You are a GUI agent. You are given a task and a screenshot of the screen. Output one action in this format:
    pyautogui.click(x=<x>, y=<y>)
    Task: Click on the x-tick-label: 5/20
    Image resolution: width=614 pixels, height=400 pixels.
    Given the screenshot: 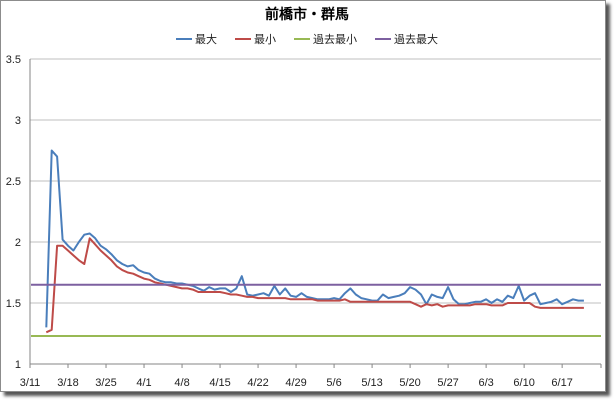 What is the action you would take?
    pyautogui.click(x=409, y=383)
    